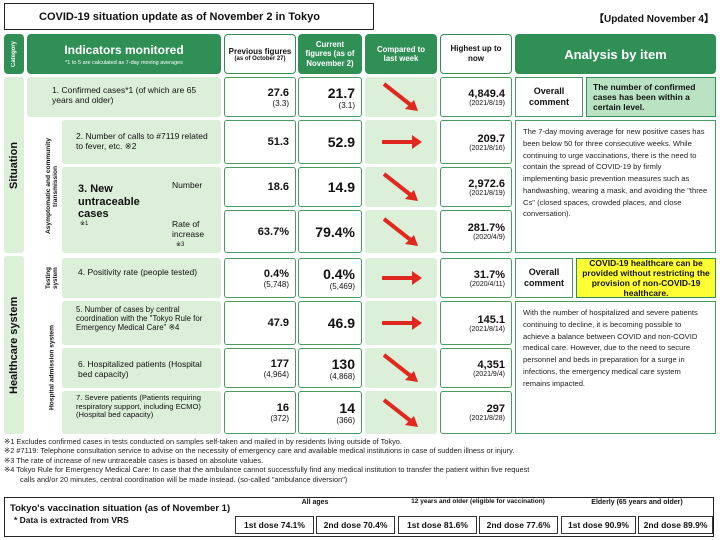 The image size is (720, 540). What do you see at coordinates (180, 245) in the screenshot?
I see `sub-note-rate: ※3` at bounding box center [180, 245].